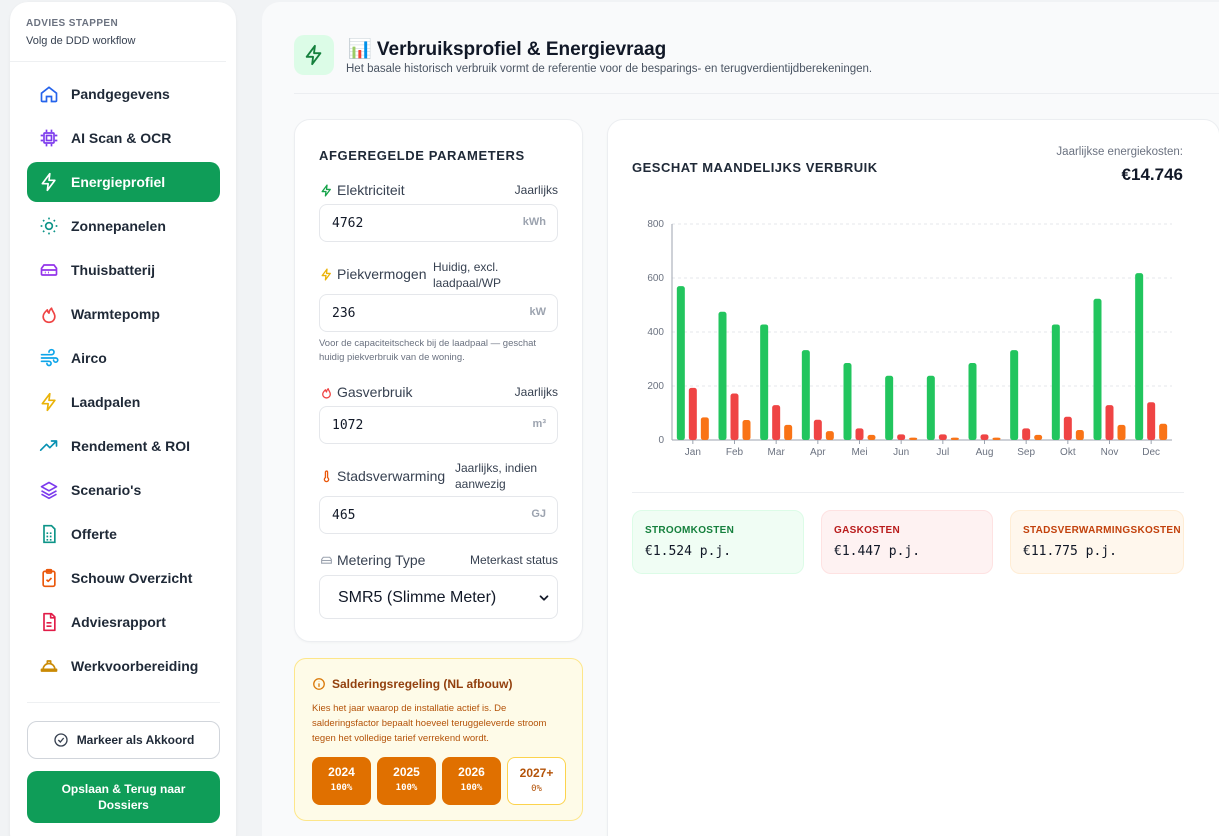 Image resolution: width=1219 pixels, height=836 pixels. What do you see at coordinates (406, 772) in the screenshot?
I see `year-label: 2025` at bounding box center [406, 772].